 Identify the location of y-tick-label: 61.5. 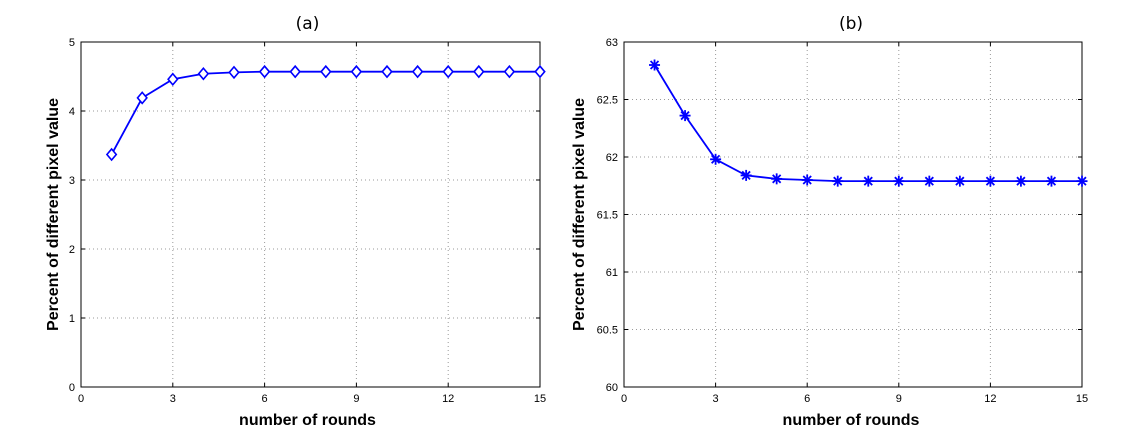
(607, 216).